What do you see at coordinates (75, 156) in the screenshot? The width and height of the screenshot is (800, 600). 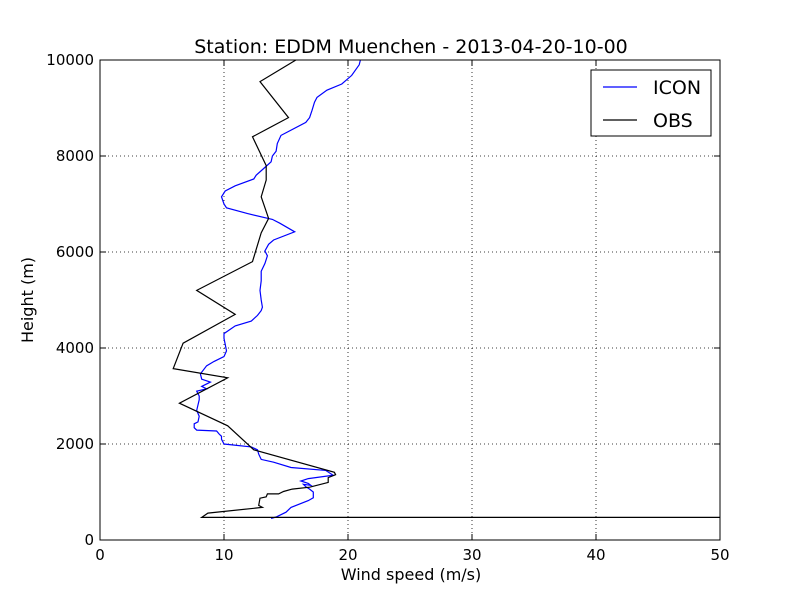 I see `y-tick-label: 8000` at bounding box center [75, 156].